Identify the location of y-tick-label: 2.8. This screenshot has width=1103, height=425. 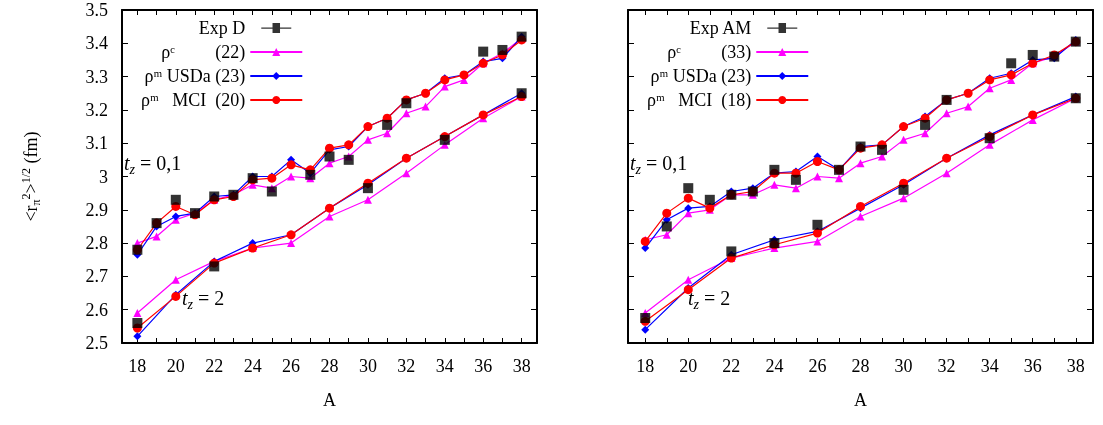
(96, 243).